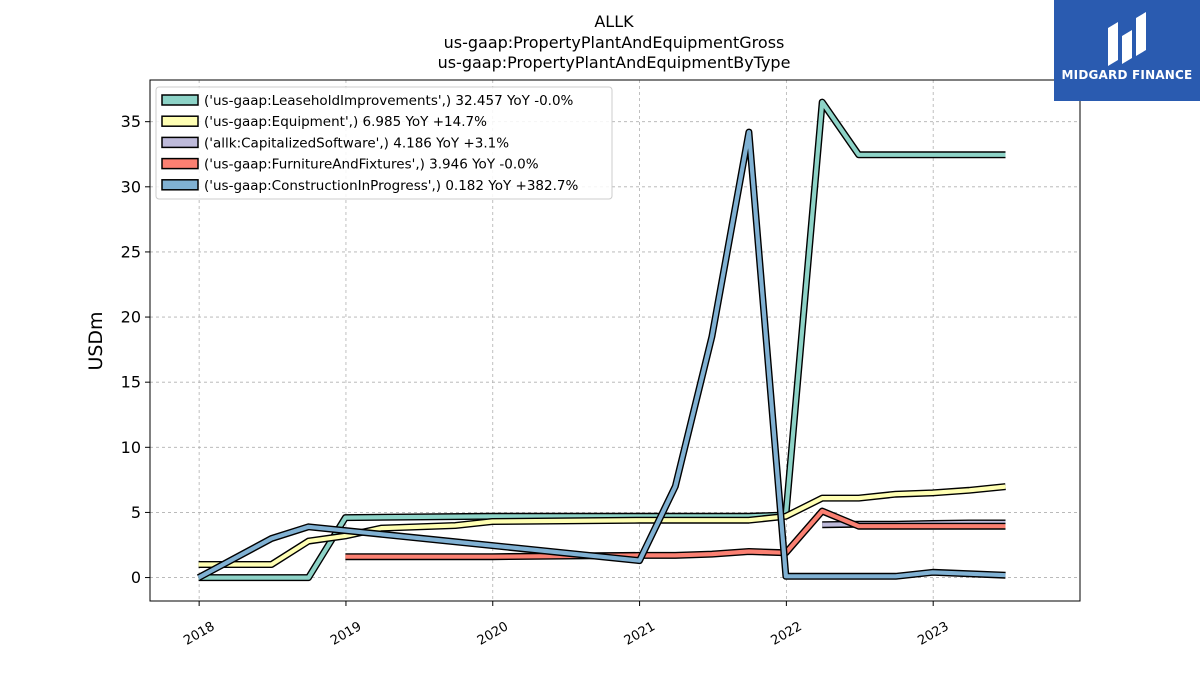  I want to click on logo-mark-icon, so click(1127, 39).